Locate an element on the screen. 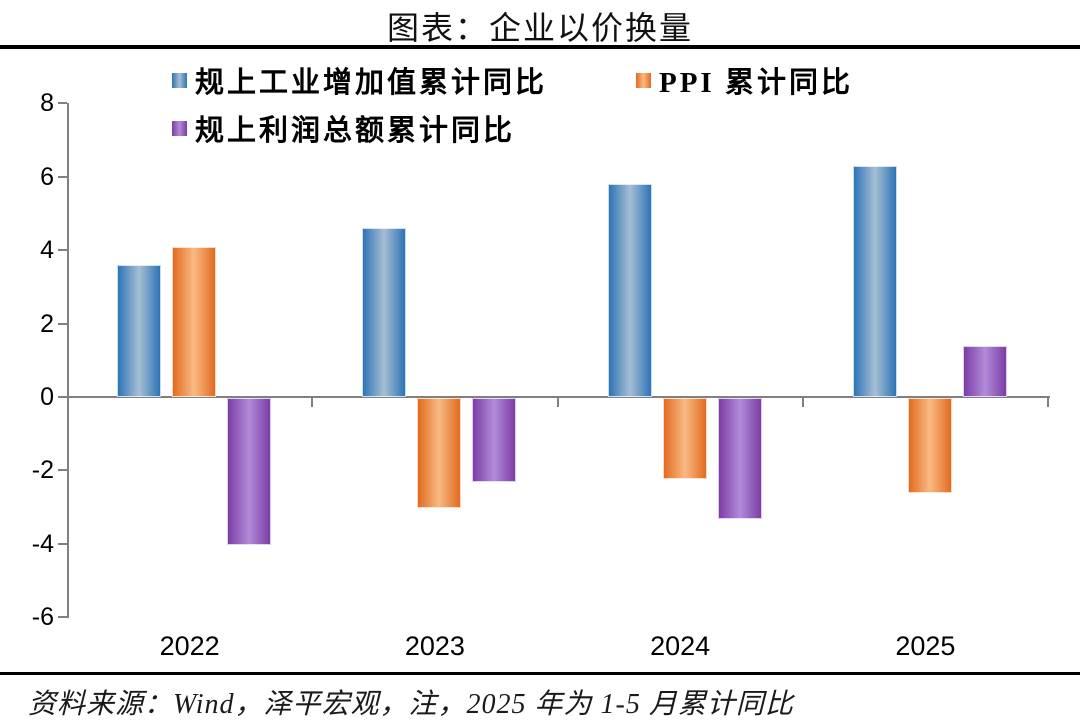 This screenshot has height=722, width=1080. x-axis-label: 2022 is located at coordinates (189, 646).